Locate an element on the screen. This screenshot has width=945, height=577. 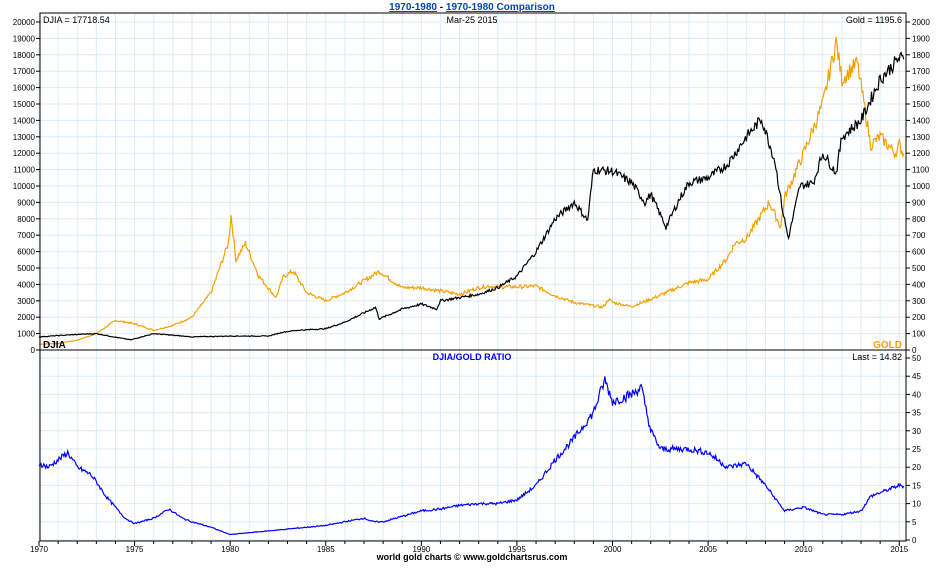
right-tick-label: 0 is located at coordinates (914, 350).